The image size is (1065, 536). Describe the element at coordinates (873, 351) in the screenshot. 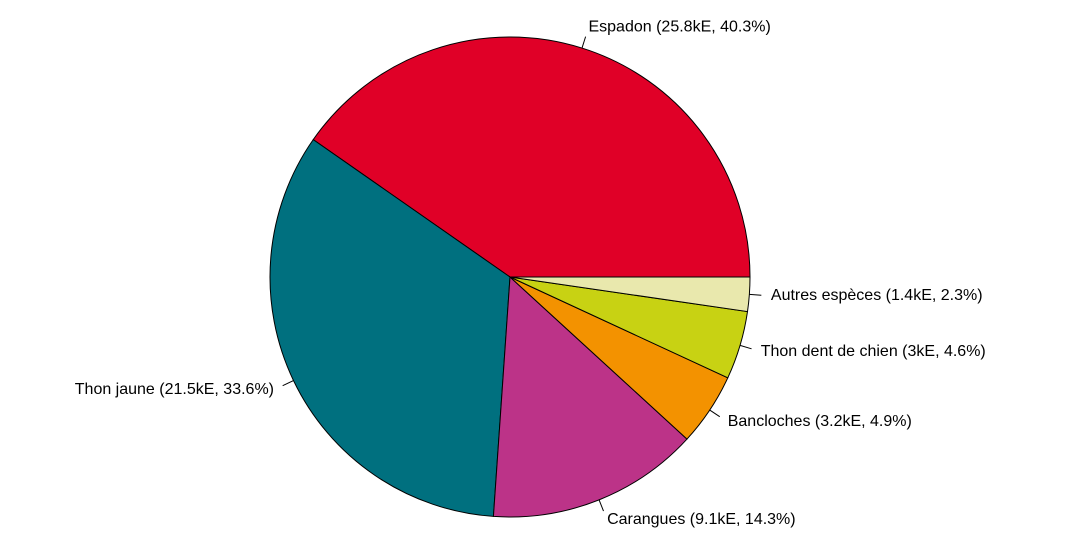

I see `slice-label: Thon dent de chien (3kE, 4.6%)` at that location.